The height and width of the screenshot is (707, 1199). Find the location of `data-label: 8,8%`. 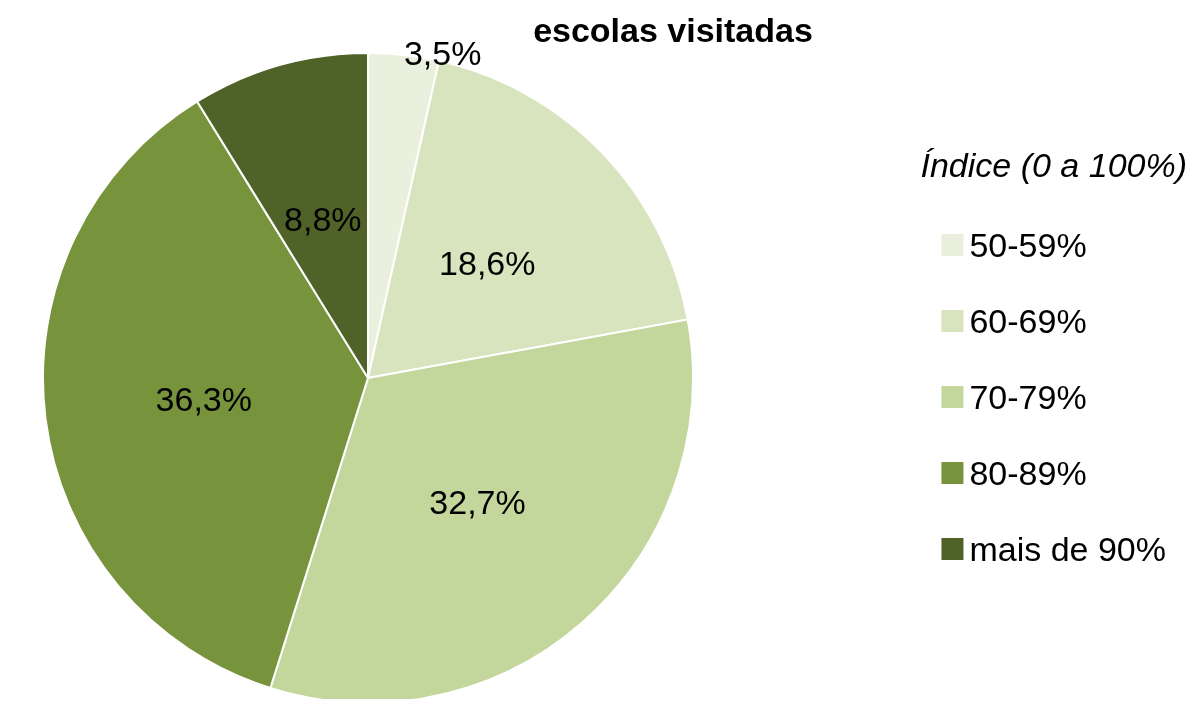

data-label: 8,8% is located at coordinates (323, 218).